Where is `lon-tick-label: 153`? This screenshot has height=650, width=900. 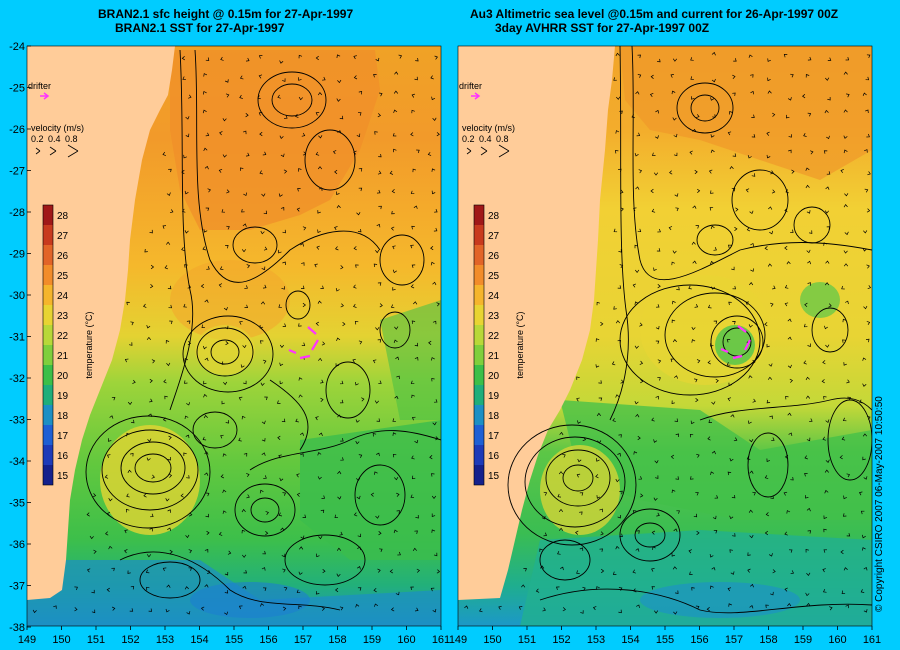
lon-tick-label: 153 is located at coordinates (165, 640).